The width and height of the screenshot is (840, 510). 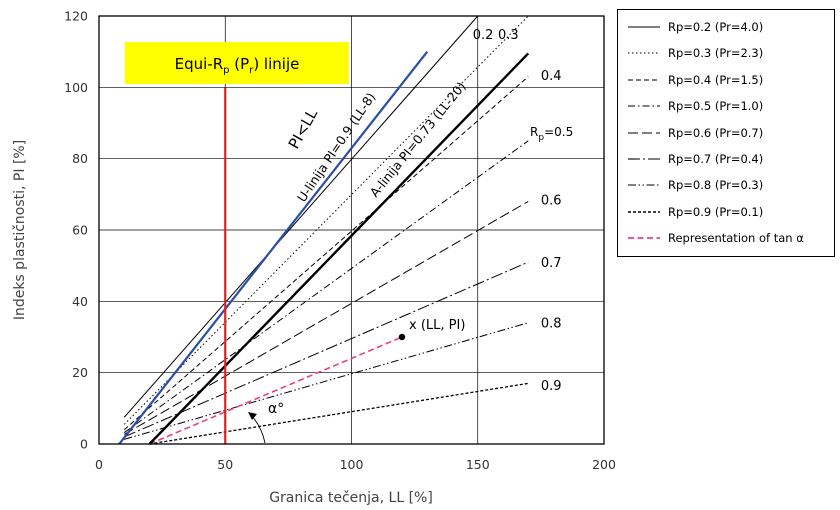 I want to click on curve-label-6: 0.9, so click(x=551, y=386).